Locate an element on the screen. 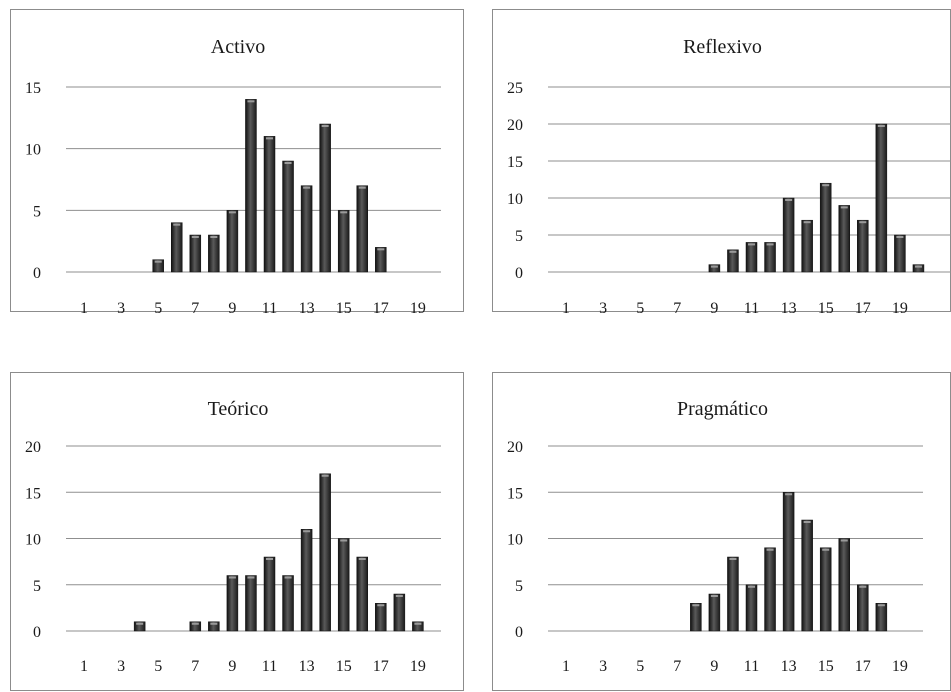 Image resolution: width=951 pixels, height=692 pixels. chart-title: Reflexivo is located at coordinates (722, 47).